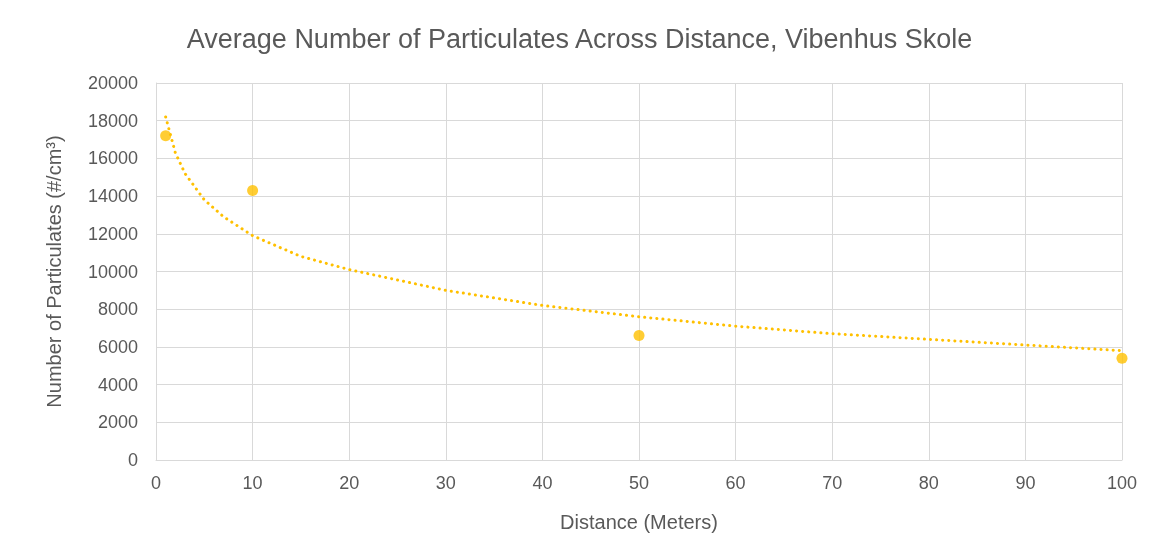 The image size is (1159, 560). What do you see at coordinates (112, 233) in the screenshot?
I see `y-tick-label: 12000` at bounding box center [112, 233].